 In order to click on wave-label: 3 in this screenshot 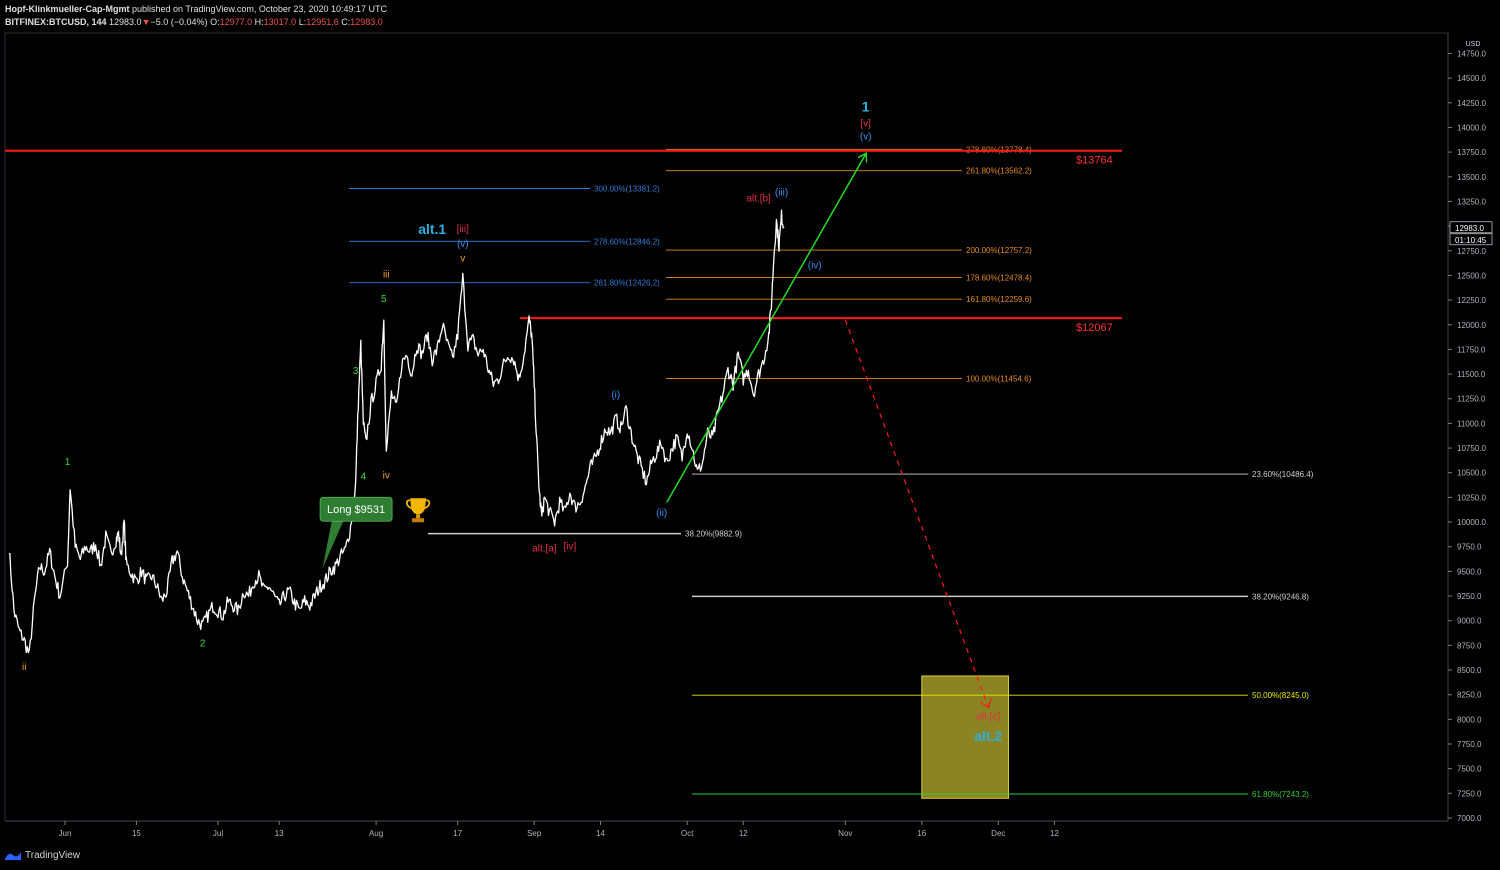, I will do `click(356, 371)`.